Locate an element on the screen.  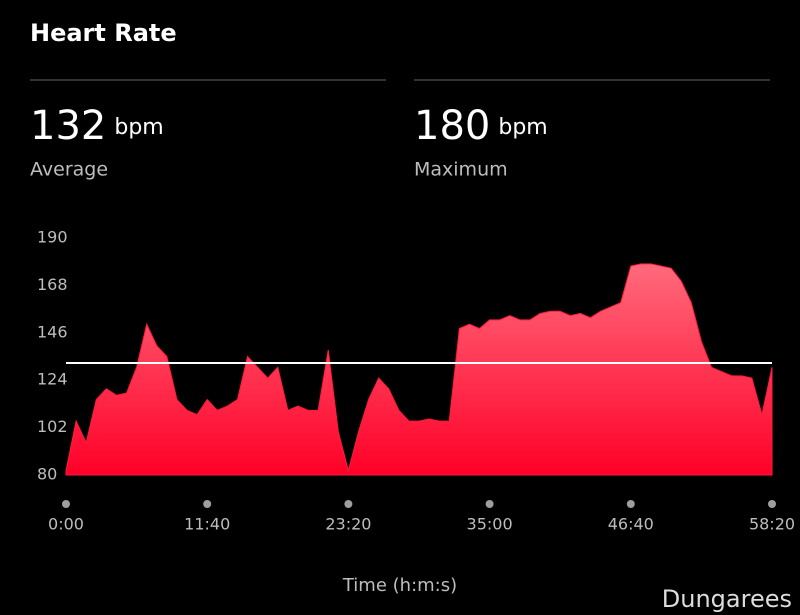
x-tick-label: 23:20 is located at coordinates (348, 524).